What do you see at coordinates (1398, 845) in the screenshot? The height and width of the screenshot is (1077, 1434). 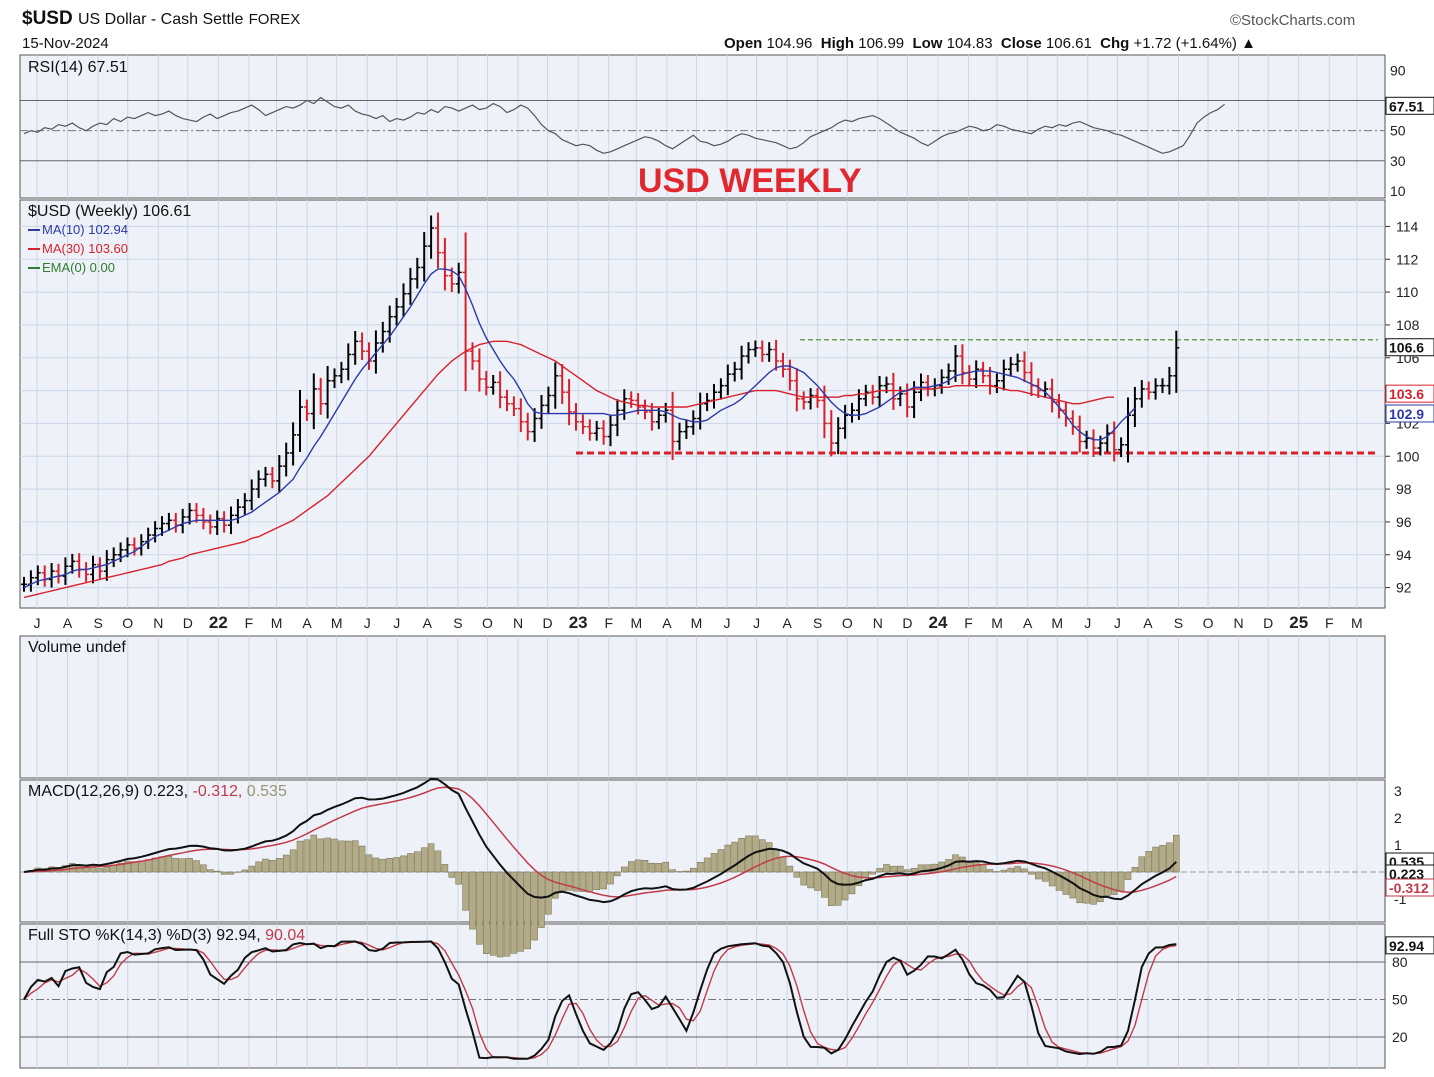 I see `macd-tick-label: 1` at bounding box center [1398, 845].